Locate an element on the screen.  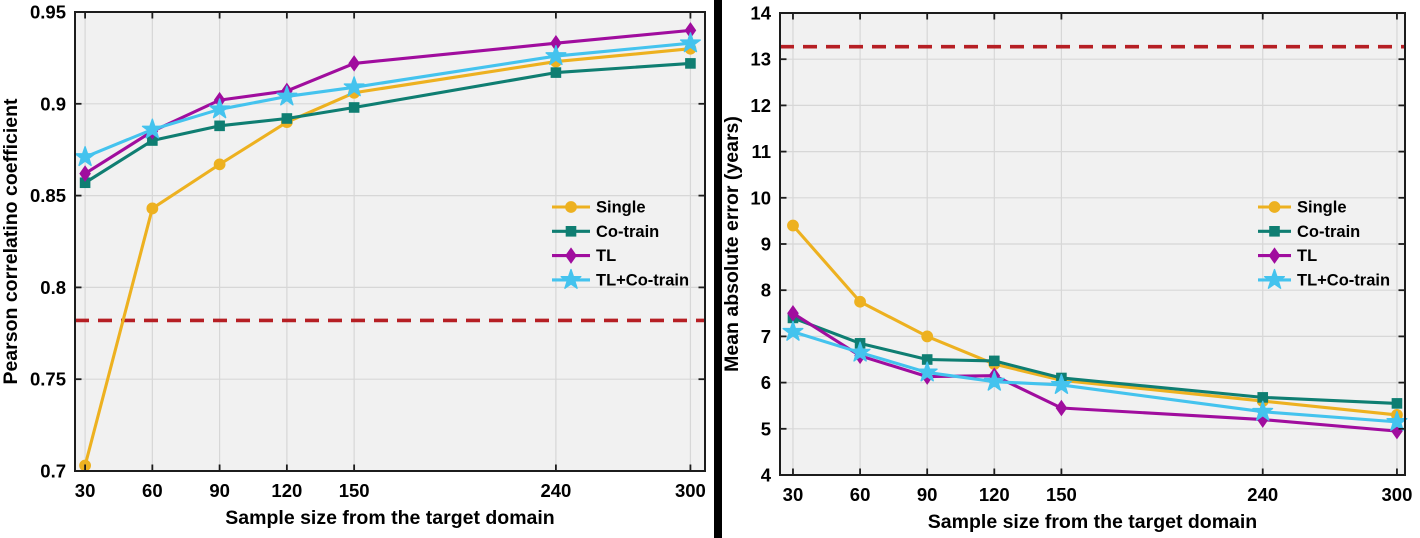
y-tick-label: 5 is located at coordinates (766, 428).